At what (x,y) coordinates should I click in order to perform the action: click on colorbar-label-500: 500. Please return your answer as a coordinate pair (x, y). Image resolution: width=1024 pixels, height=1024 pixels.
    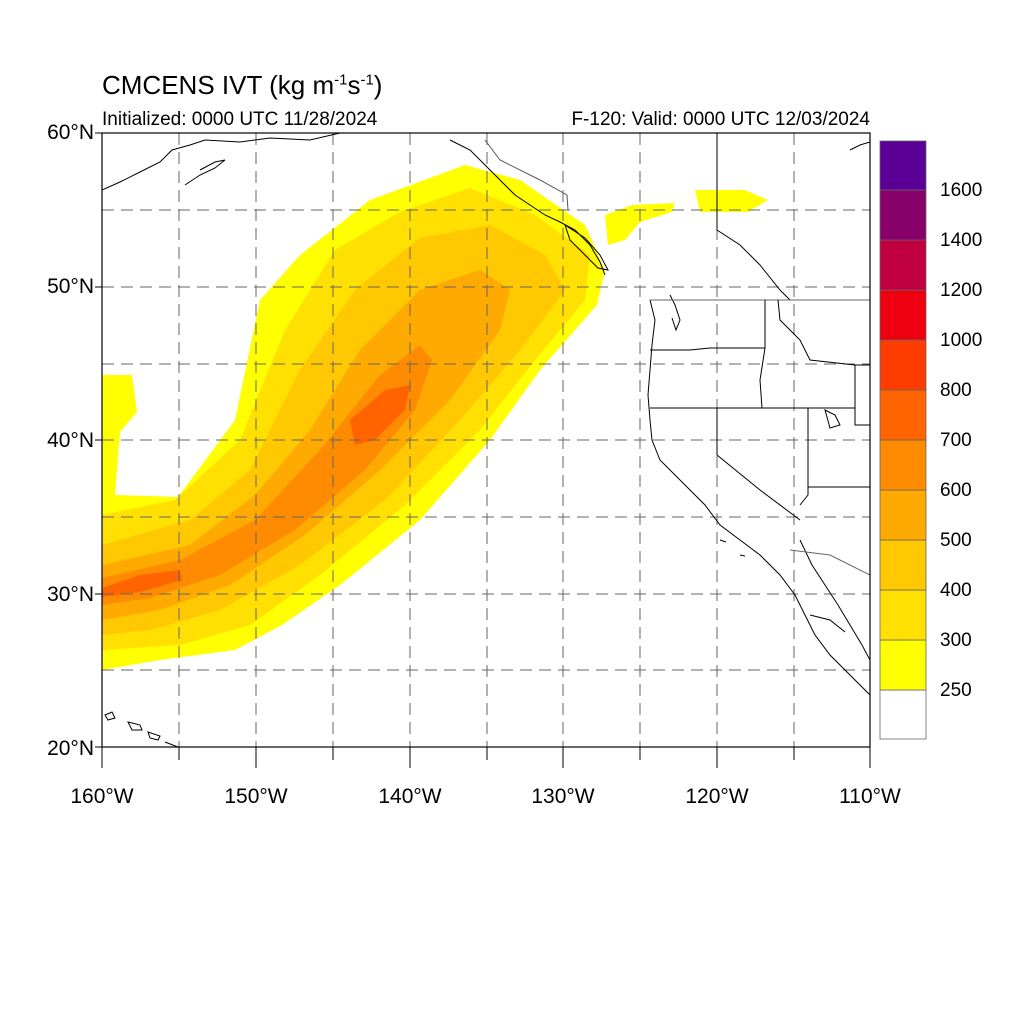
    Looking at the image, I should click on (956, 540).